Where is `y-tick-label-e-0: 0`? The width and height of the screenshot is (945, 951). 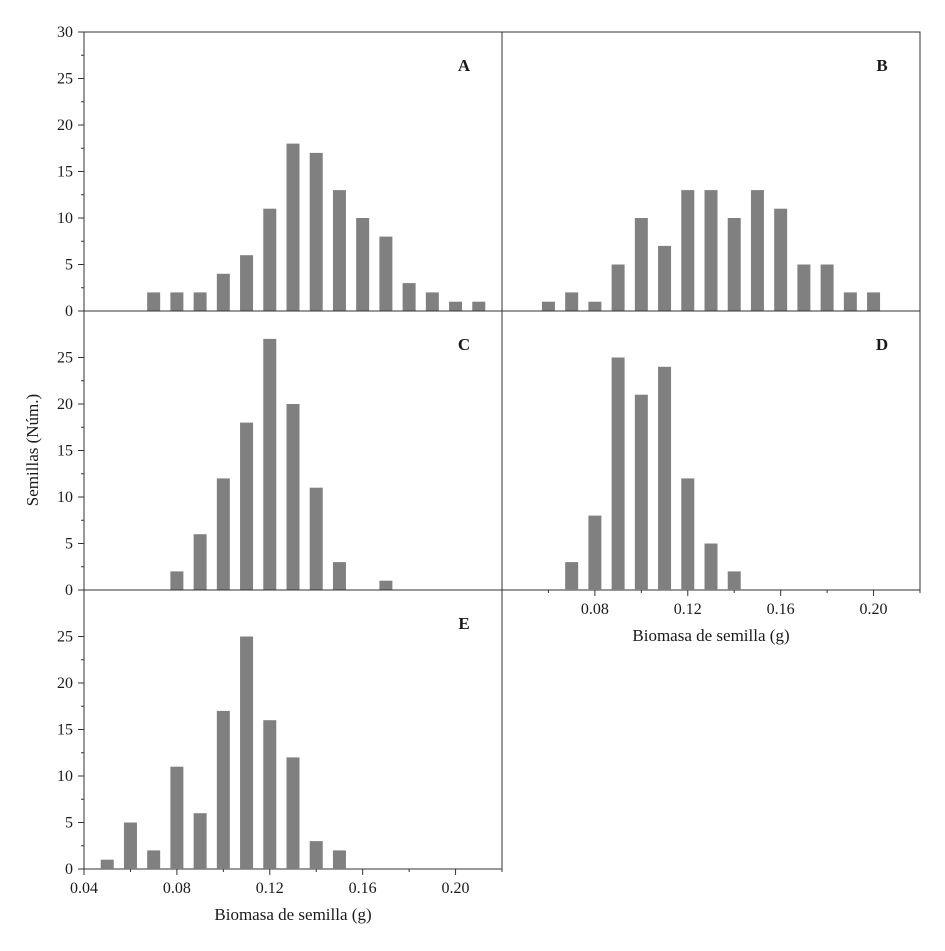 y-tick-label-e-0: 0 is located at coordinates (69, 869).